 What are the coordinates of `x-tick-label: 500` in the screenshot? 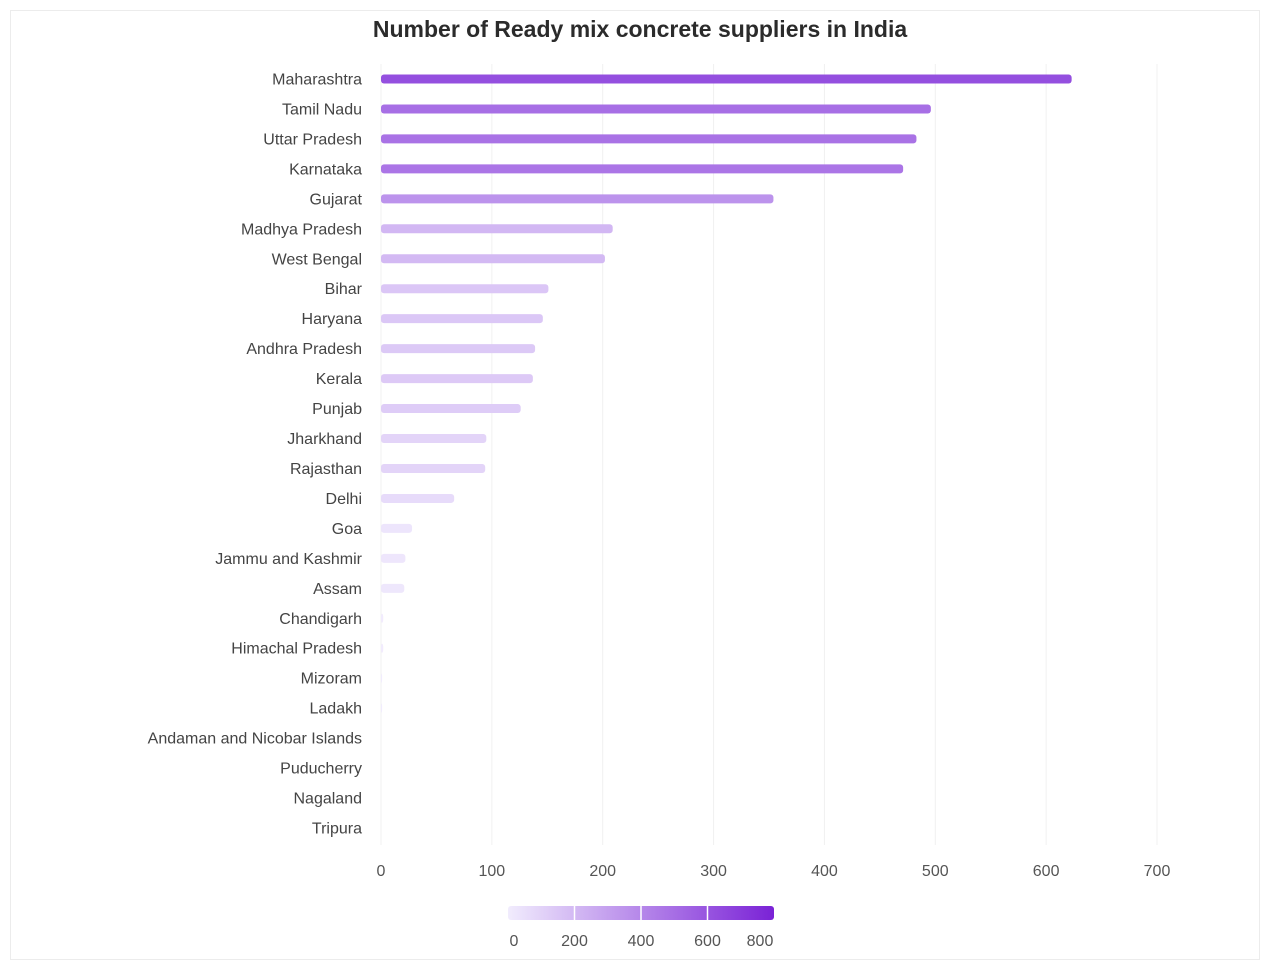 It's located at (935, 871).